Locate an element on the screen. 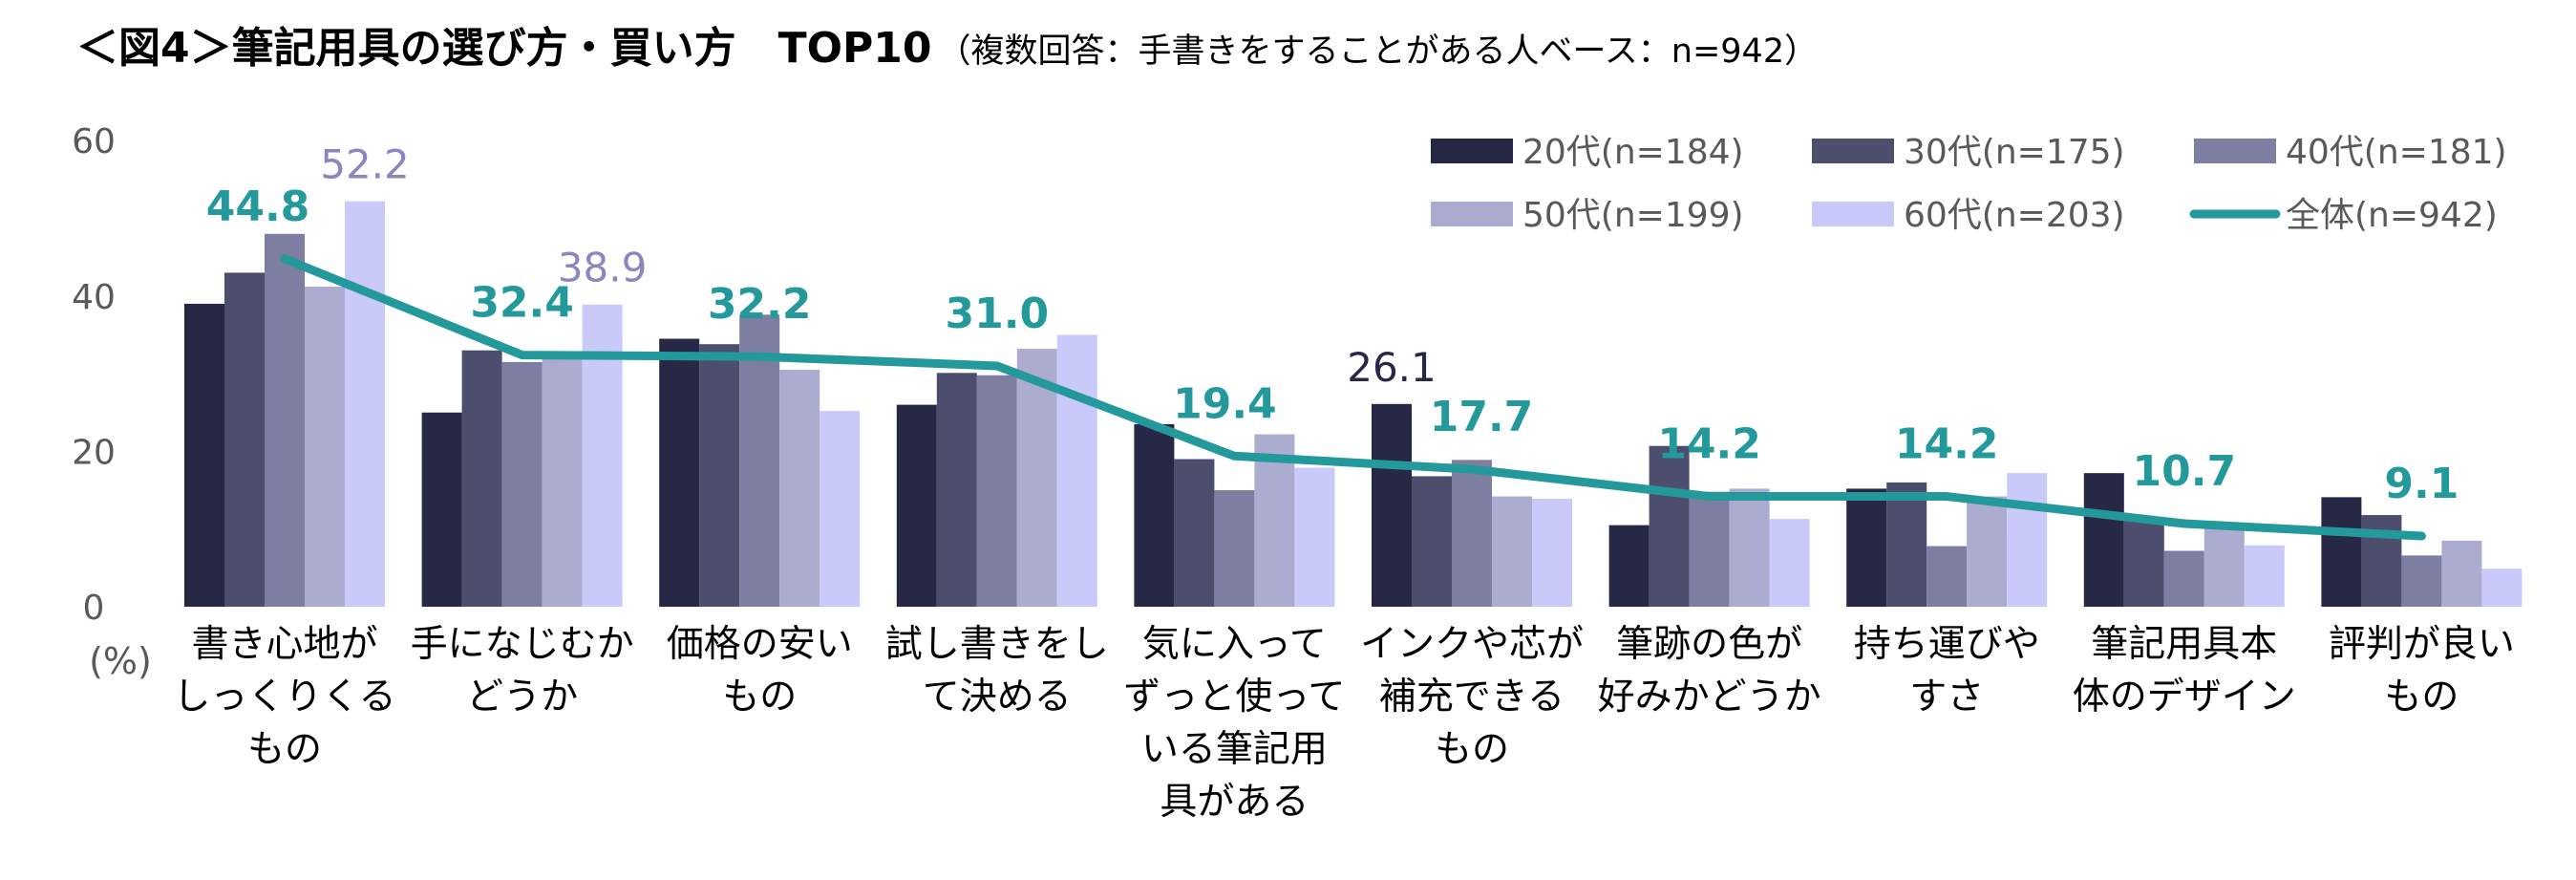 This screenshot has height=880, width=2576. category-label-3: 価格の安いもの is located at coordinates (760, 671).